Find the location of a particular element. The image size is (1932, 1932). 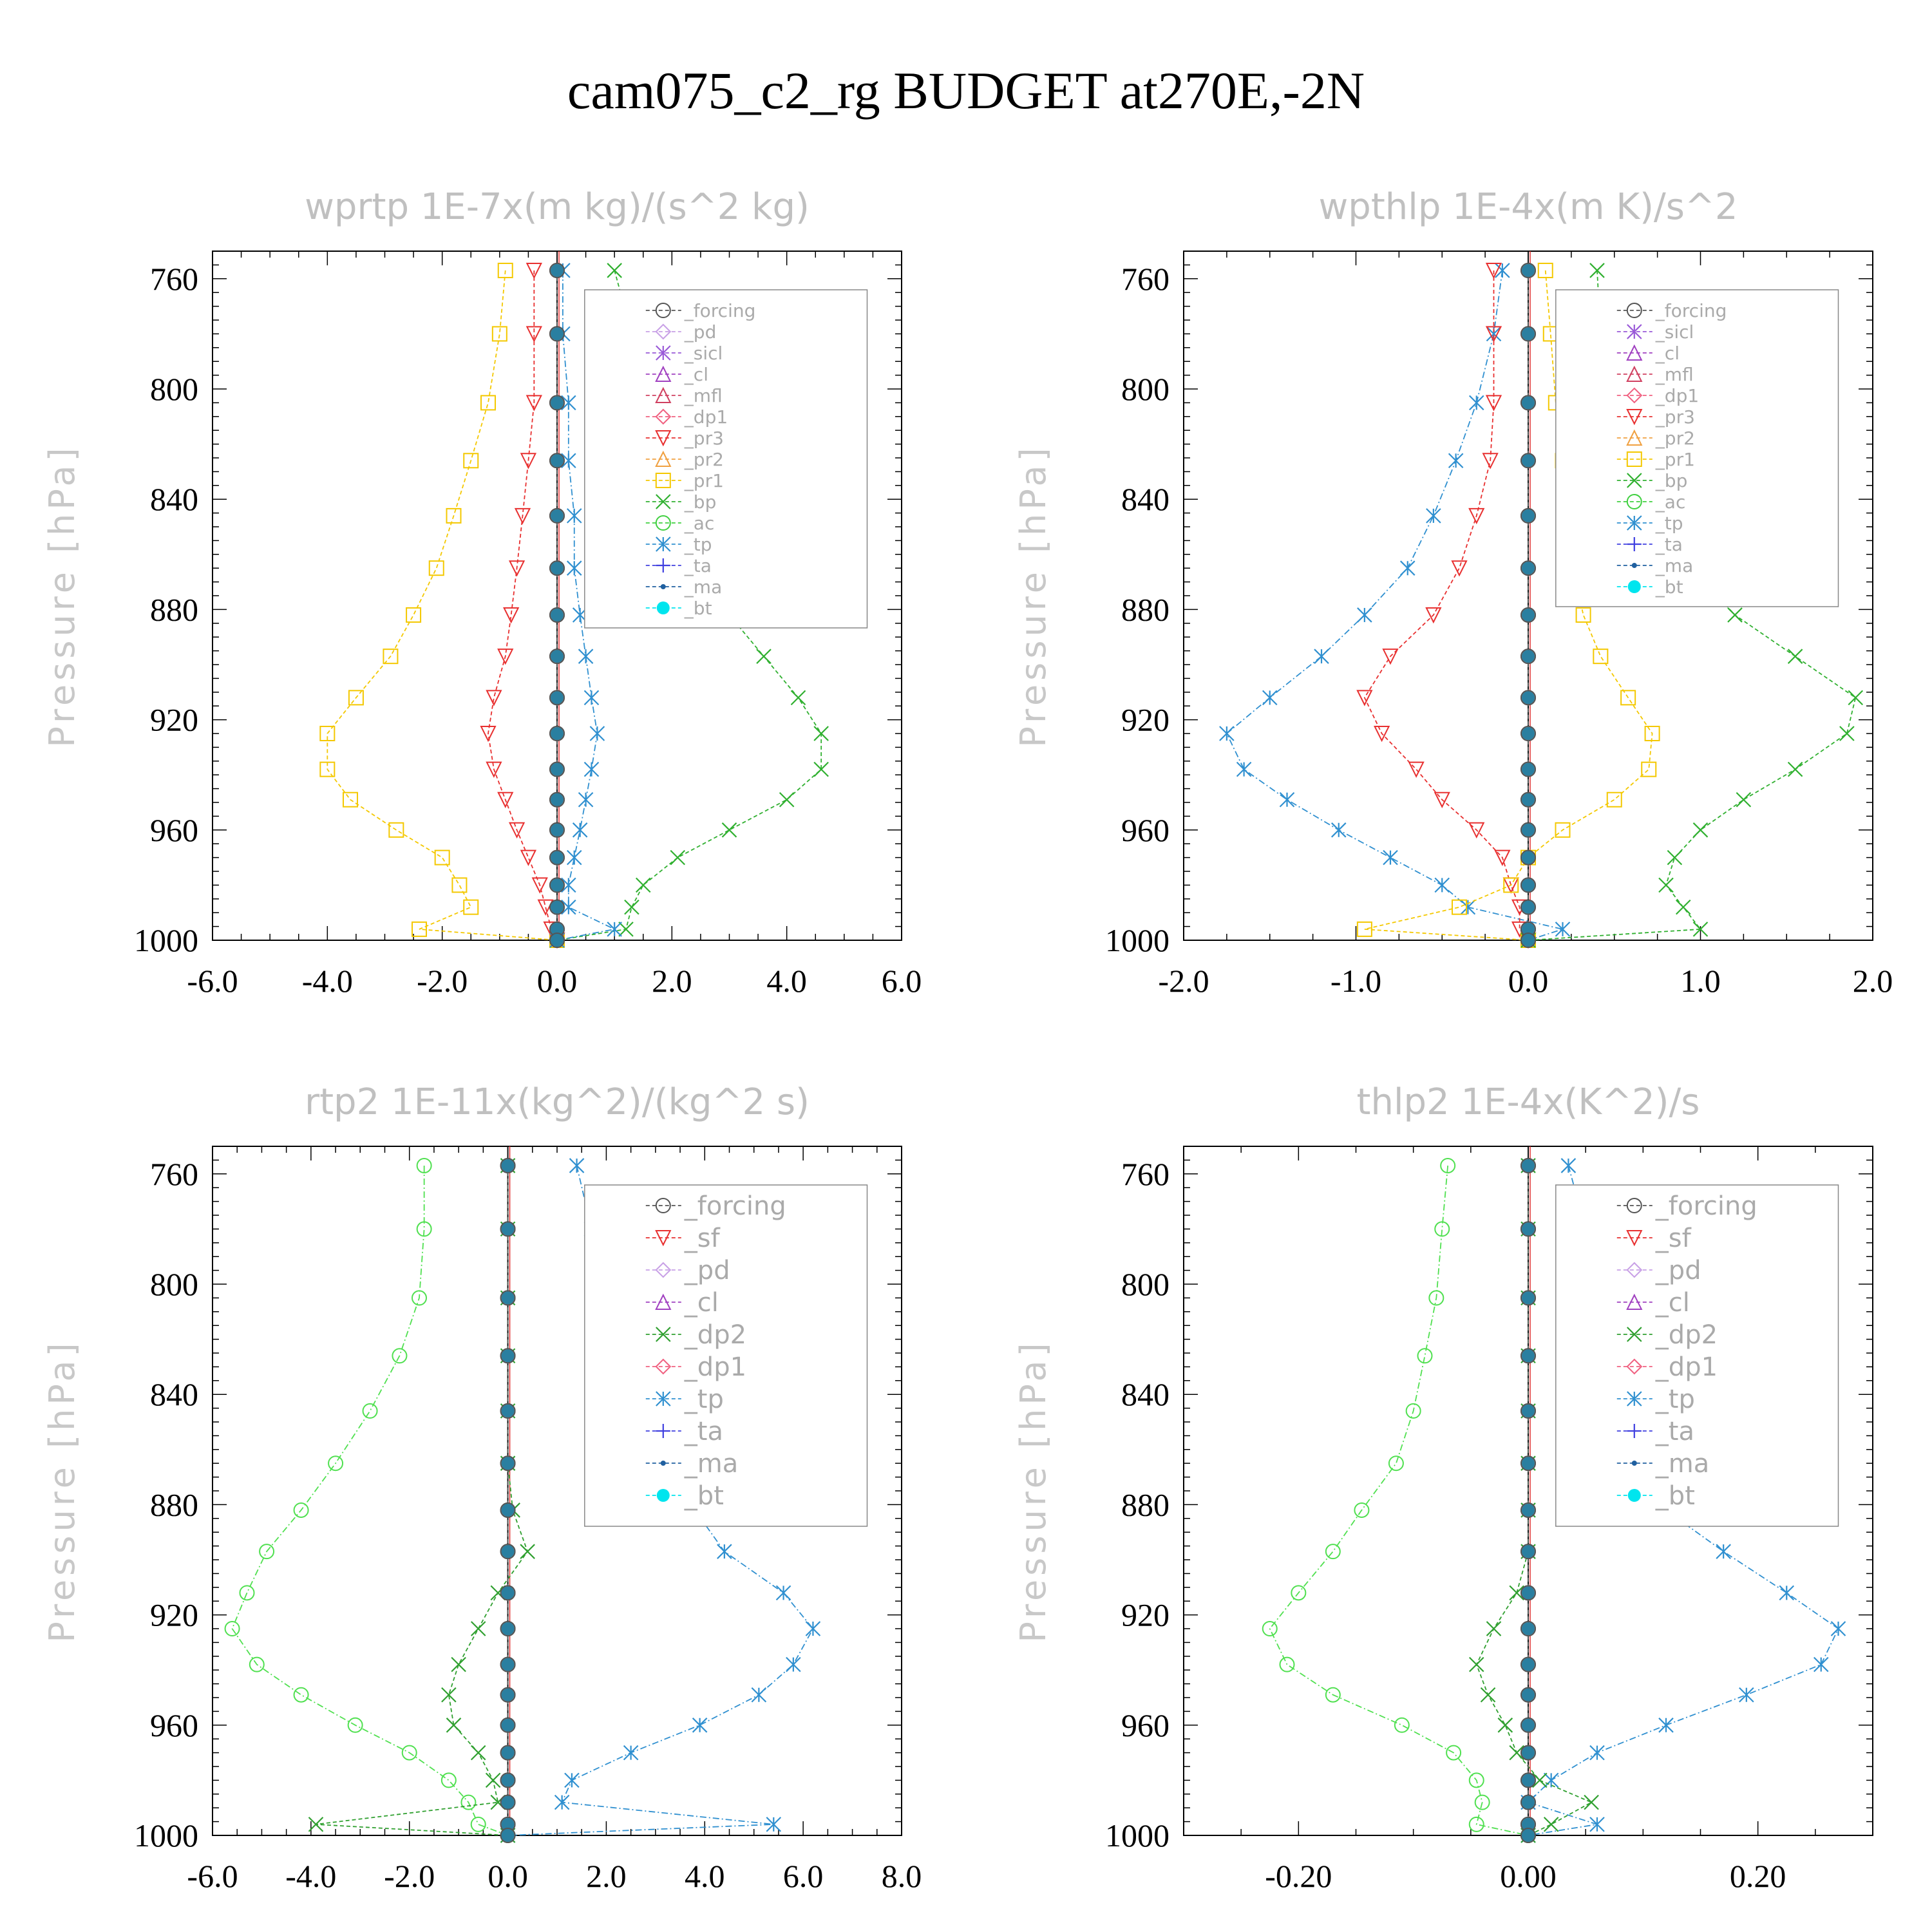

panel-title: rtp2 1E-11x(kg^2)/(kg^2 s) is located at coordinates (557, 1102).